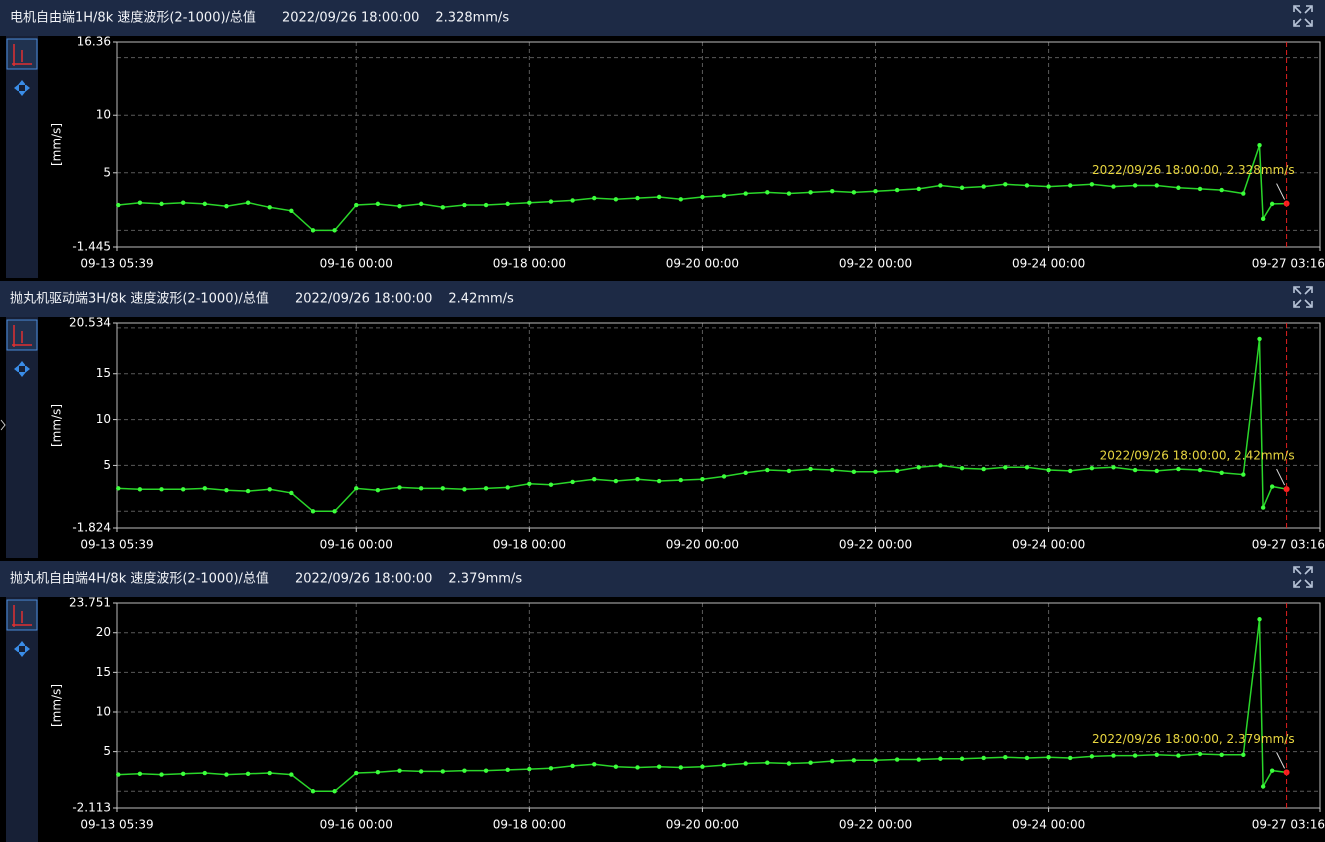 The image size is (1325, 842). Describe the element at coordinates (472, 18) in the screenshot. I see `panel-value: 2.328mm/s` at that location.